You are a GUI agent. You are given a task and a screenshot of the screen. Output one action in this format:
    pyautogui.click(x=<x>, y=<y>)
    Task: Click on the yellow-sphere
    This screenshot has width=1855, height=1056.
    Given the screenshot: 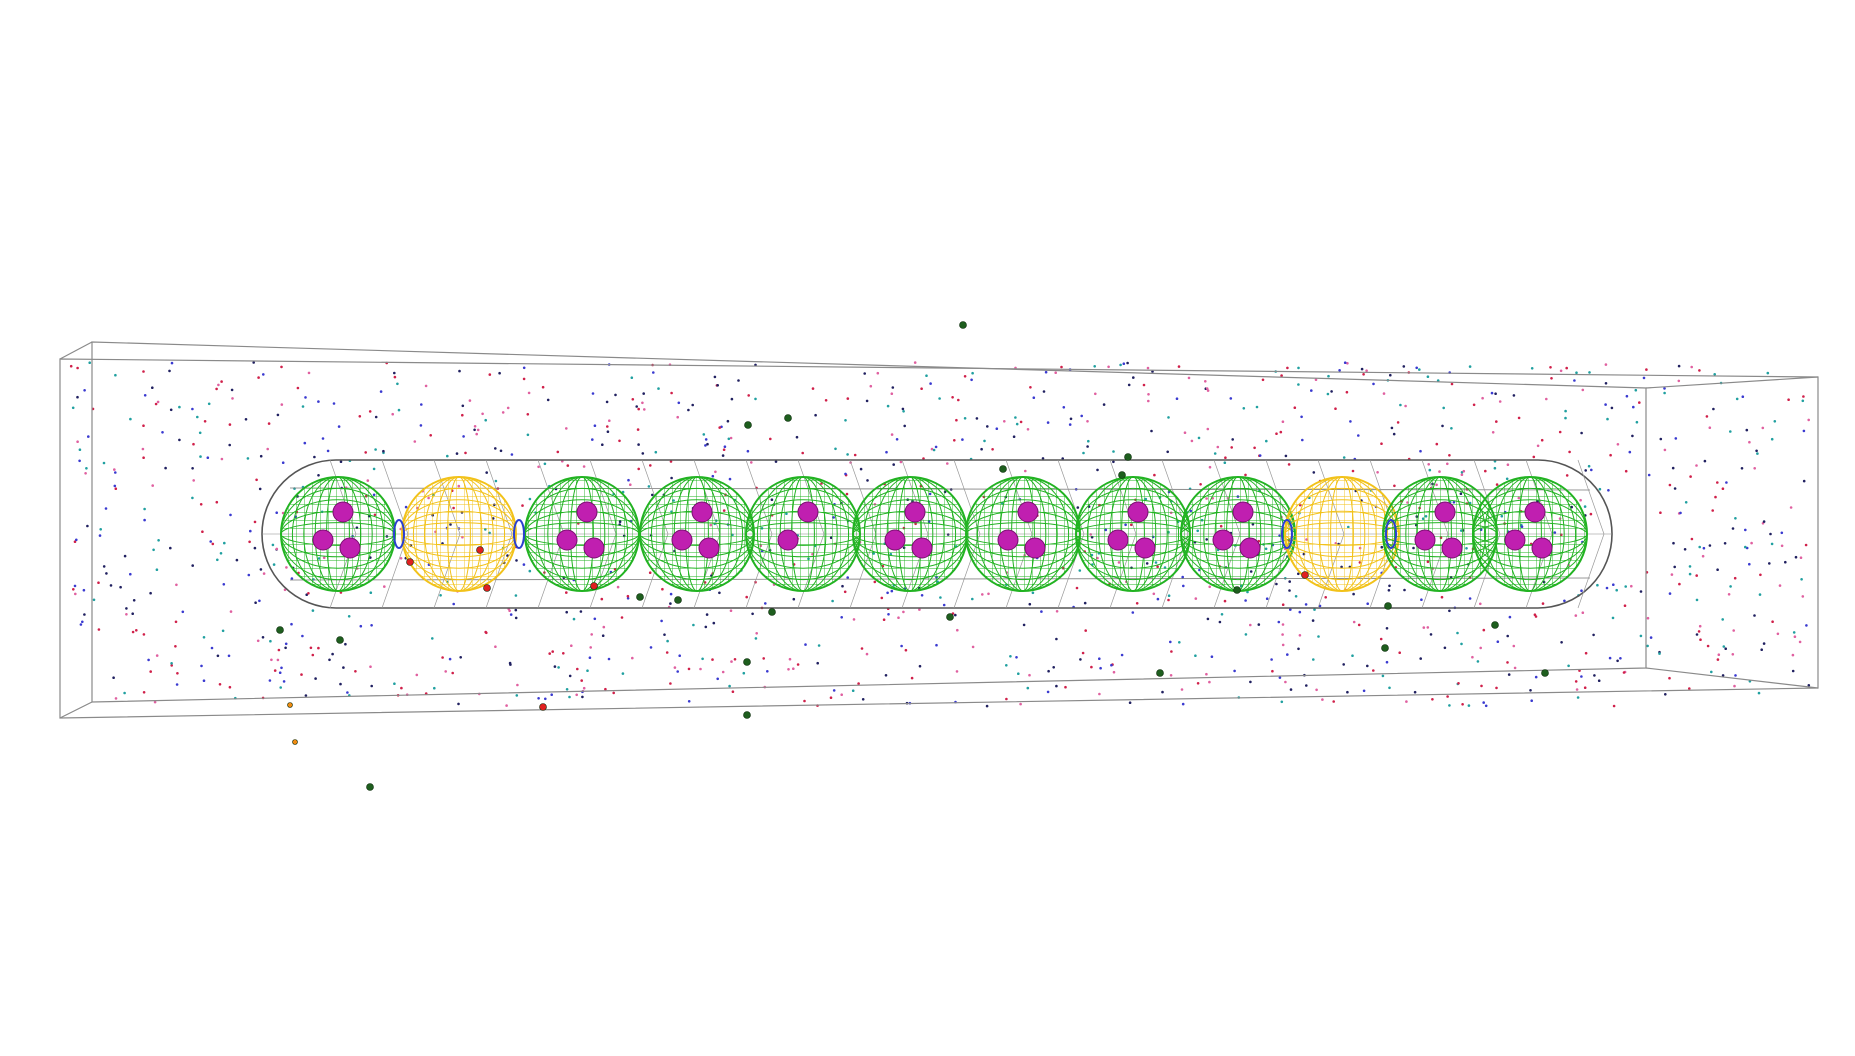 What is the action you would take?
    pyautogui.click(x=1342, y=534)
    